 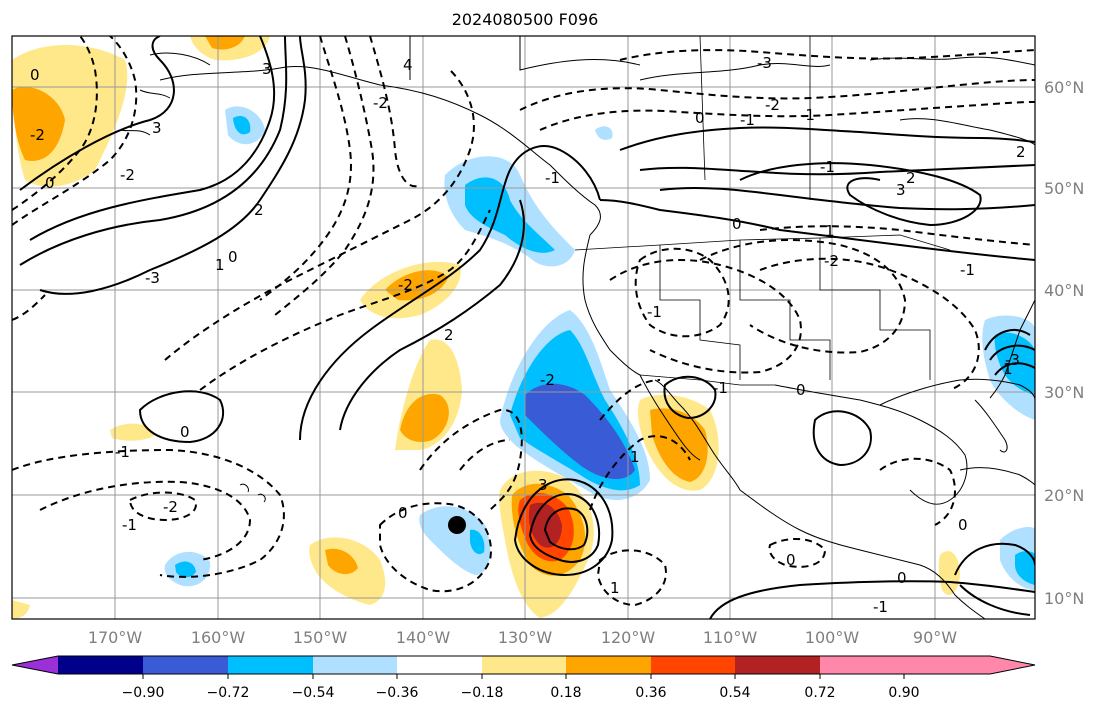 What do you see at coordinates (228, 693) in the screenshot?
I see `colorbar-tick-label: −0.72` at bounding box center [228, 693].